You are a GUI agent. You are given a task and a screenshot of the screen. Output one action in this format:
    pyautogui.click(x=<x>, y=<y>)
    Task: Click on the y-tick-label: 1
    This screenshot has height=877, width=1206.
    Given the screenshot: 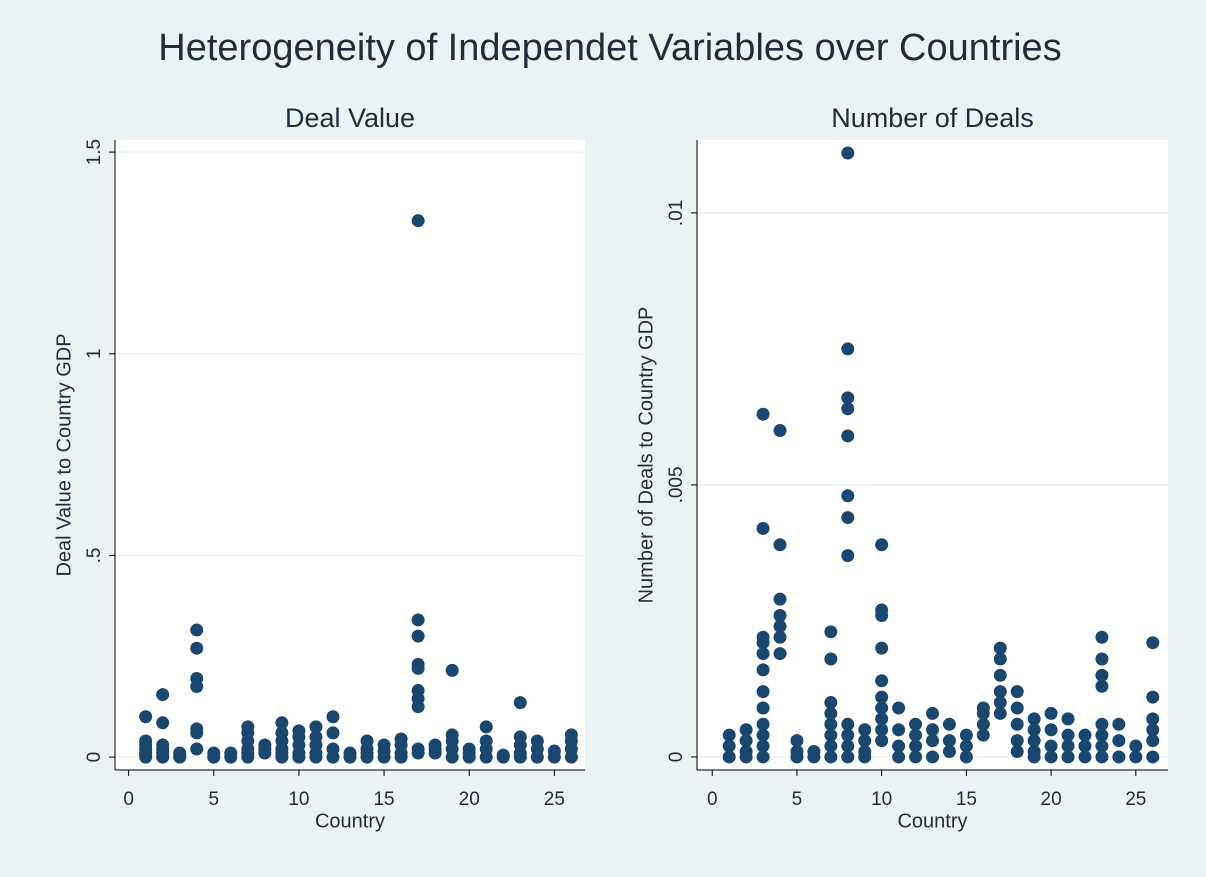 What is the action you would take?
    pyautogui.click(x=94, y=353)
    